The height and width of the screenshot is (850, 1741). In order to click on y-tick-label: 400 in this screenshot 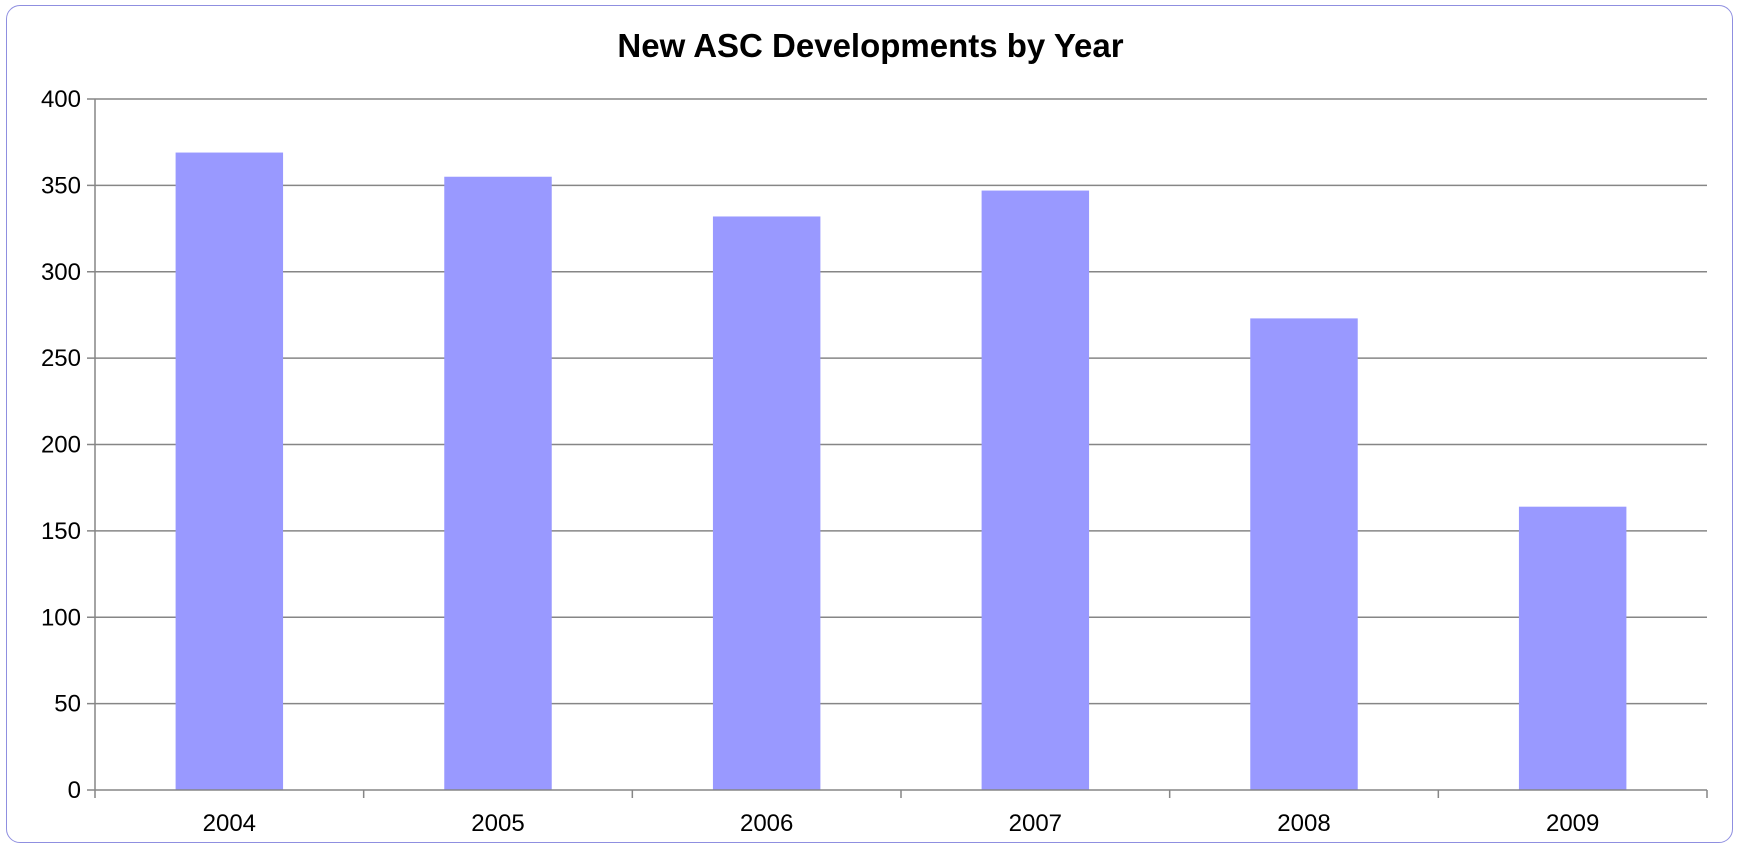, I will do `click(61, 99)`.